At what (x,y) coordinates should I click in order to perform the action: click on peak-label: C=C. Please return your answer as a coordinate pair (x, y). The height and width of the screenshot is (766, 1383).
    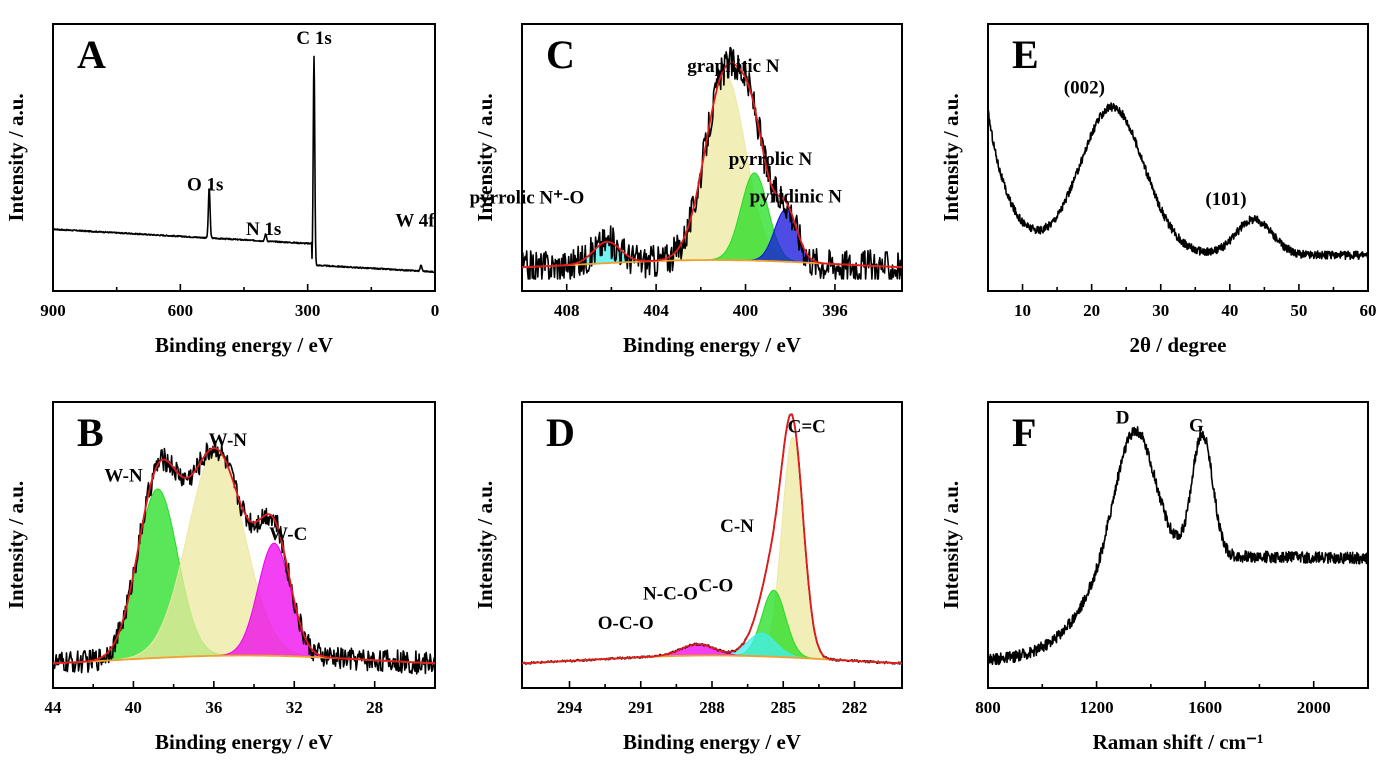
    Looking at the image, I should click on (807, 426).